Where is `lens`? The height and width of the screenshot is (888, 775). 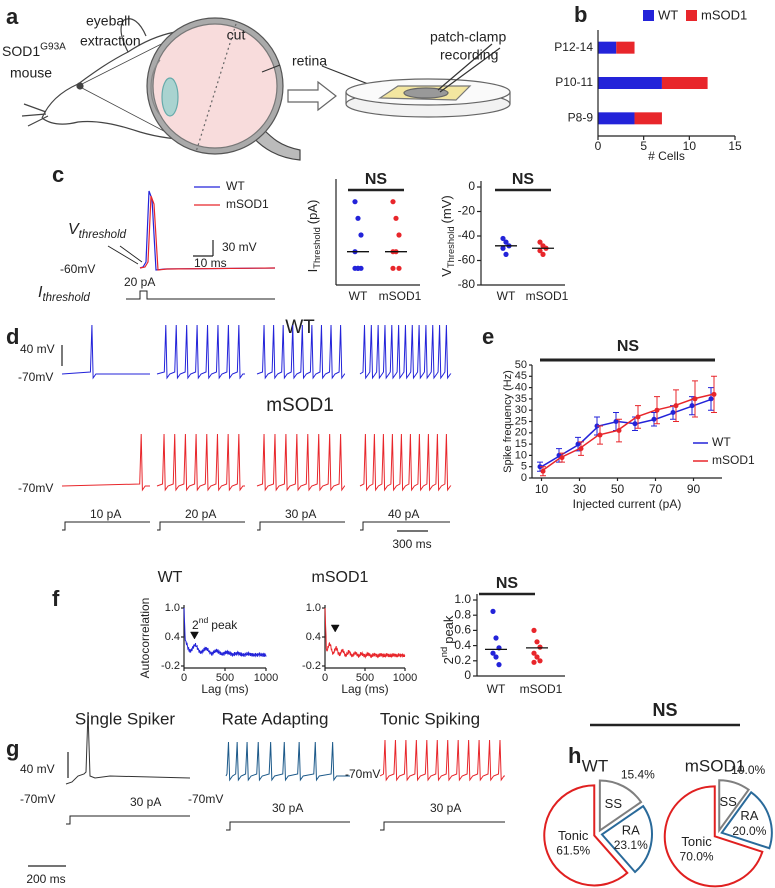
lens is located at coordinates (170, 97).